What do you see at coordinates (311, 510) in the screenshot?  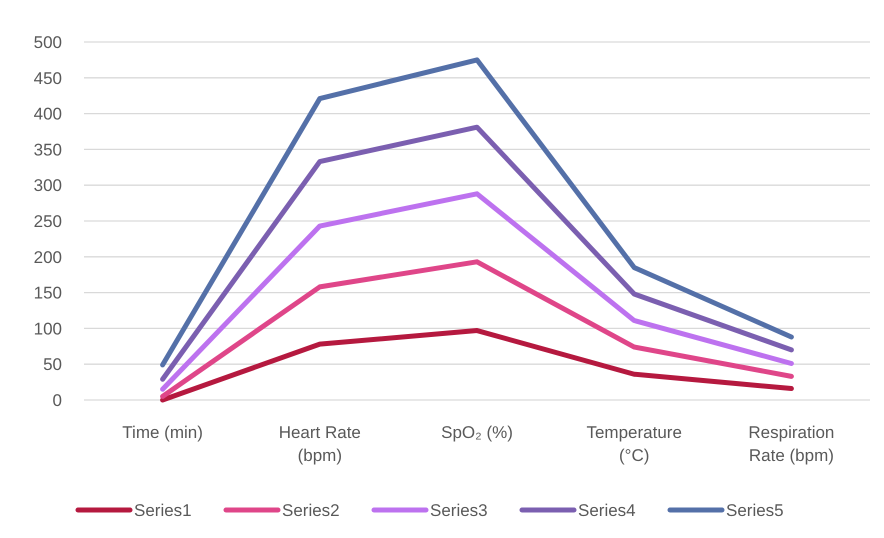 I see `legend-label: Series2` at bounding box center [311, 510].